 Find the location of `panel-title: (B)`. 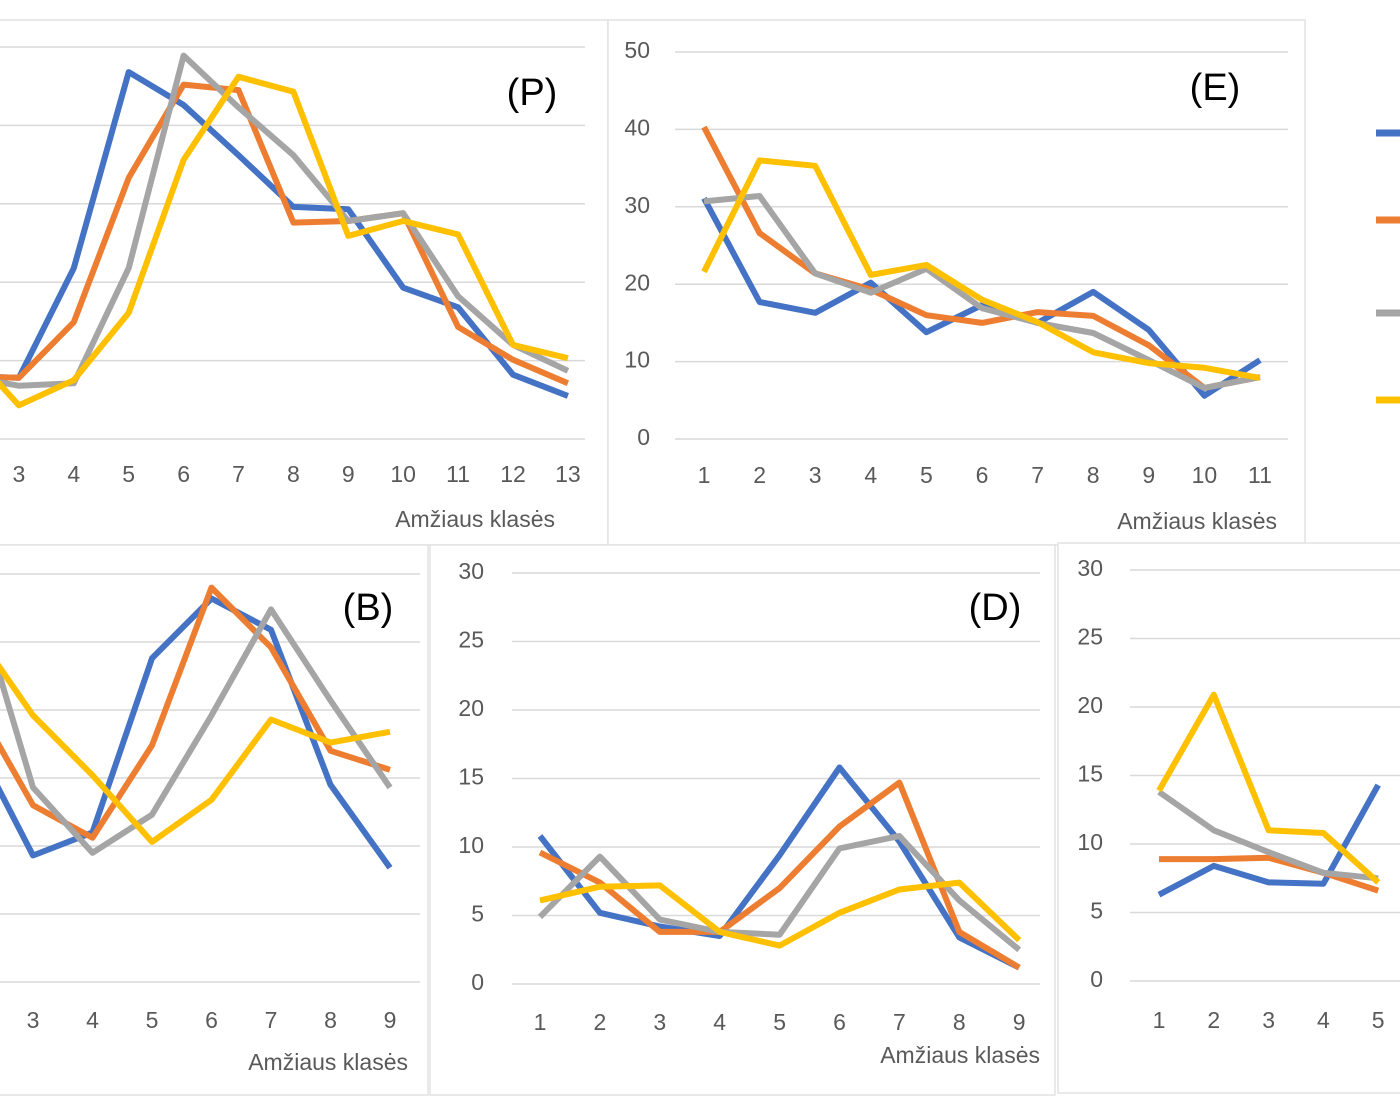

panel-title: (B) is located at coordinates (368, 608).